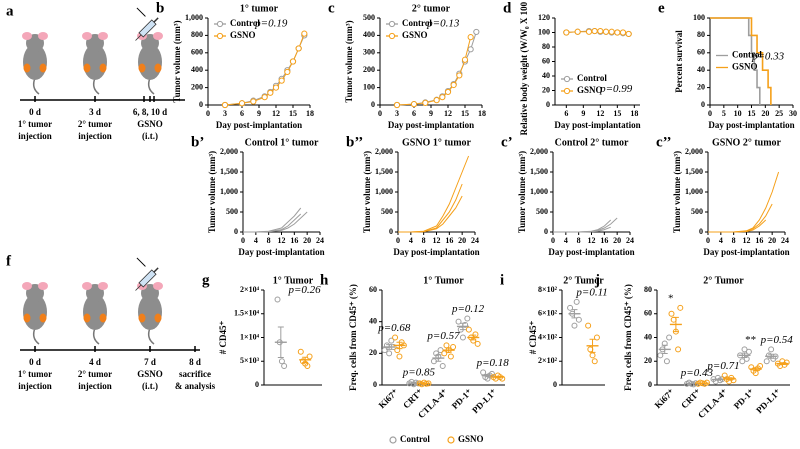 The height and width of the screenshot is (449, 800). What do you see at coordinates (661, 8) in the screenshot?
I see `panel-label: e` at bounding box center [661, 8].